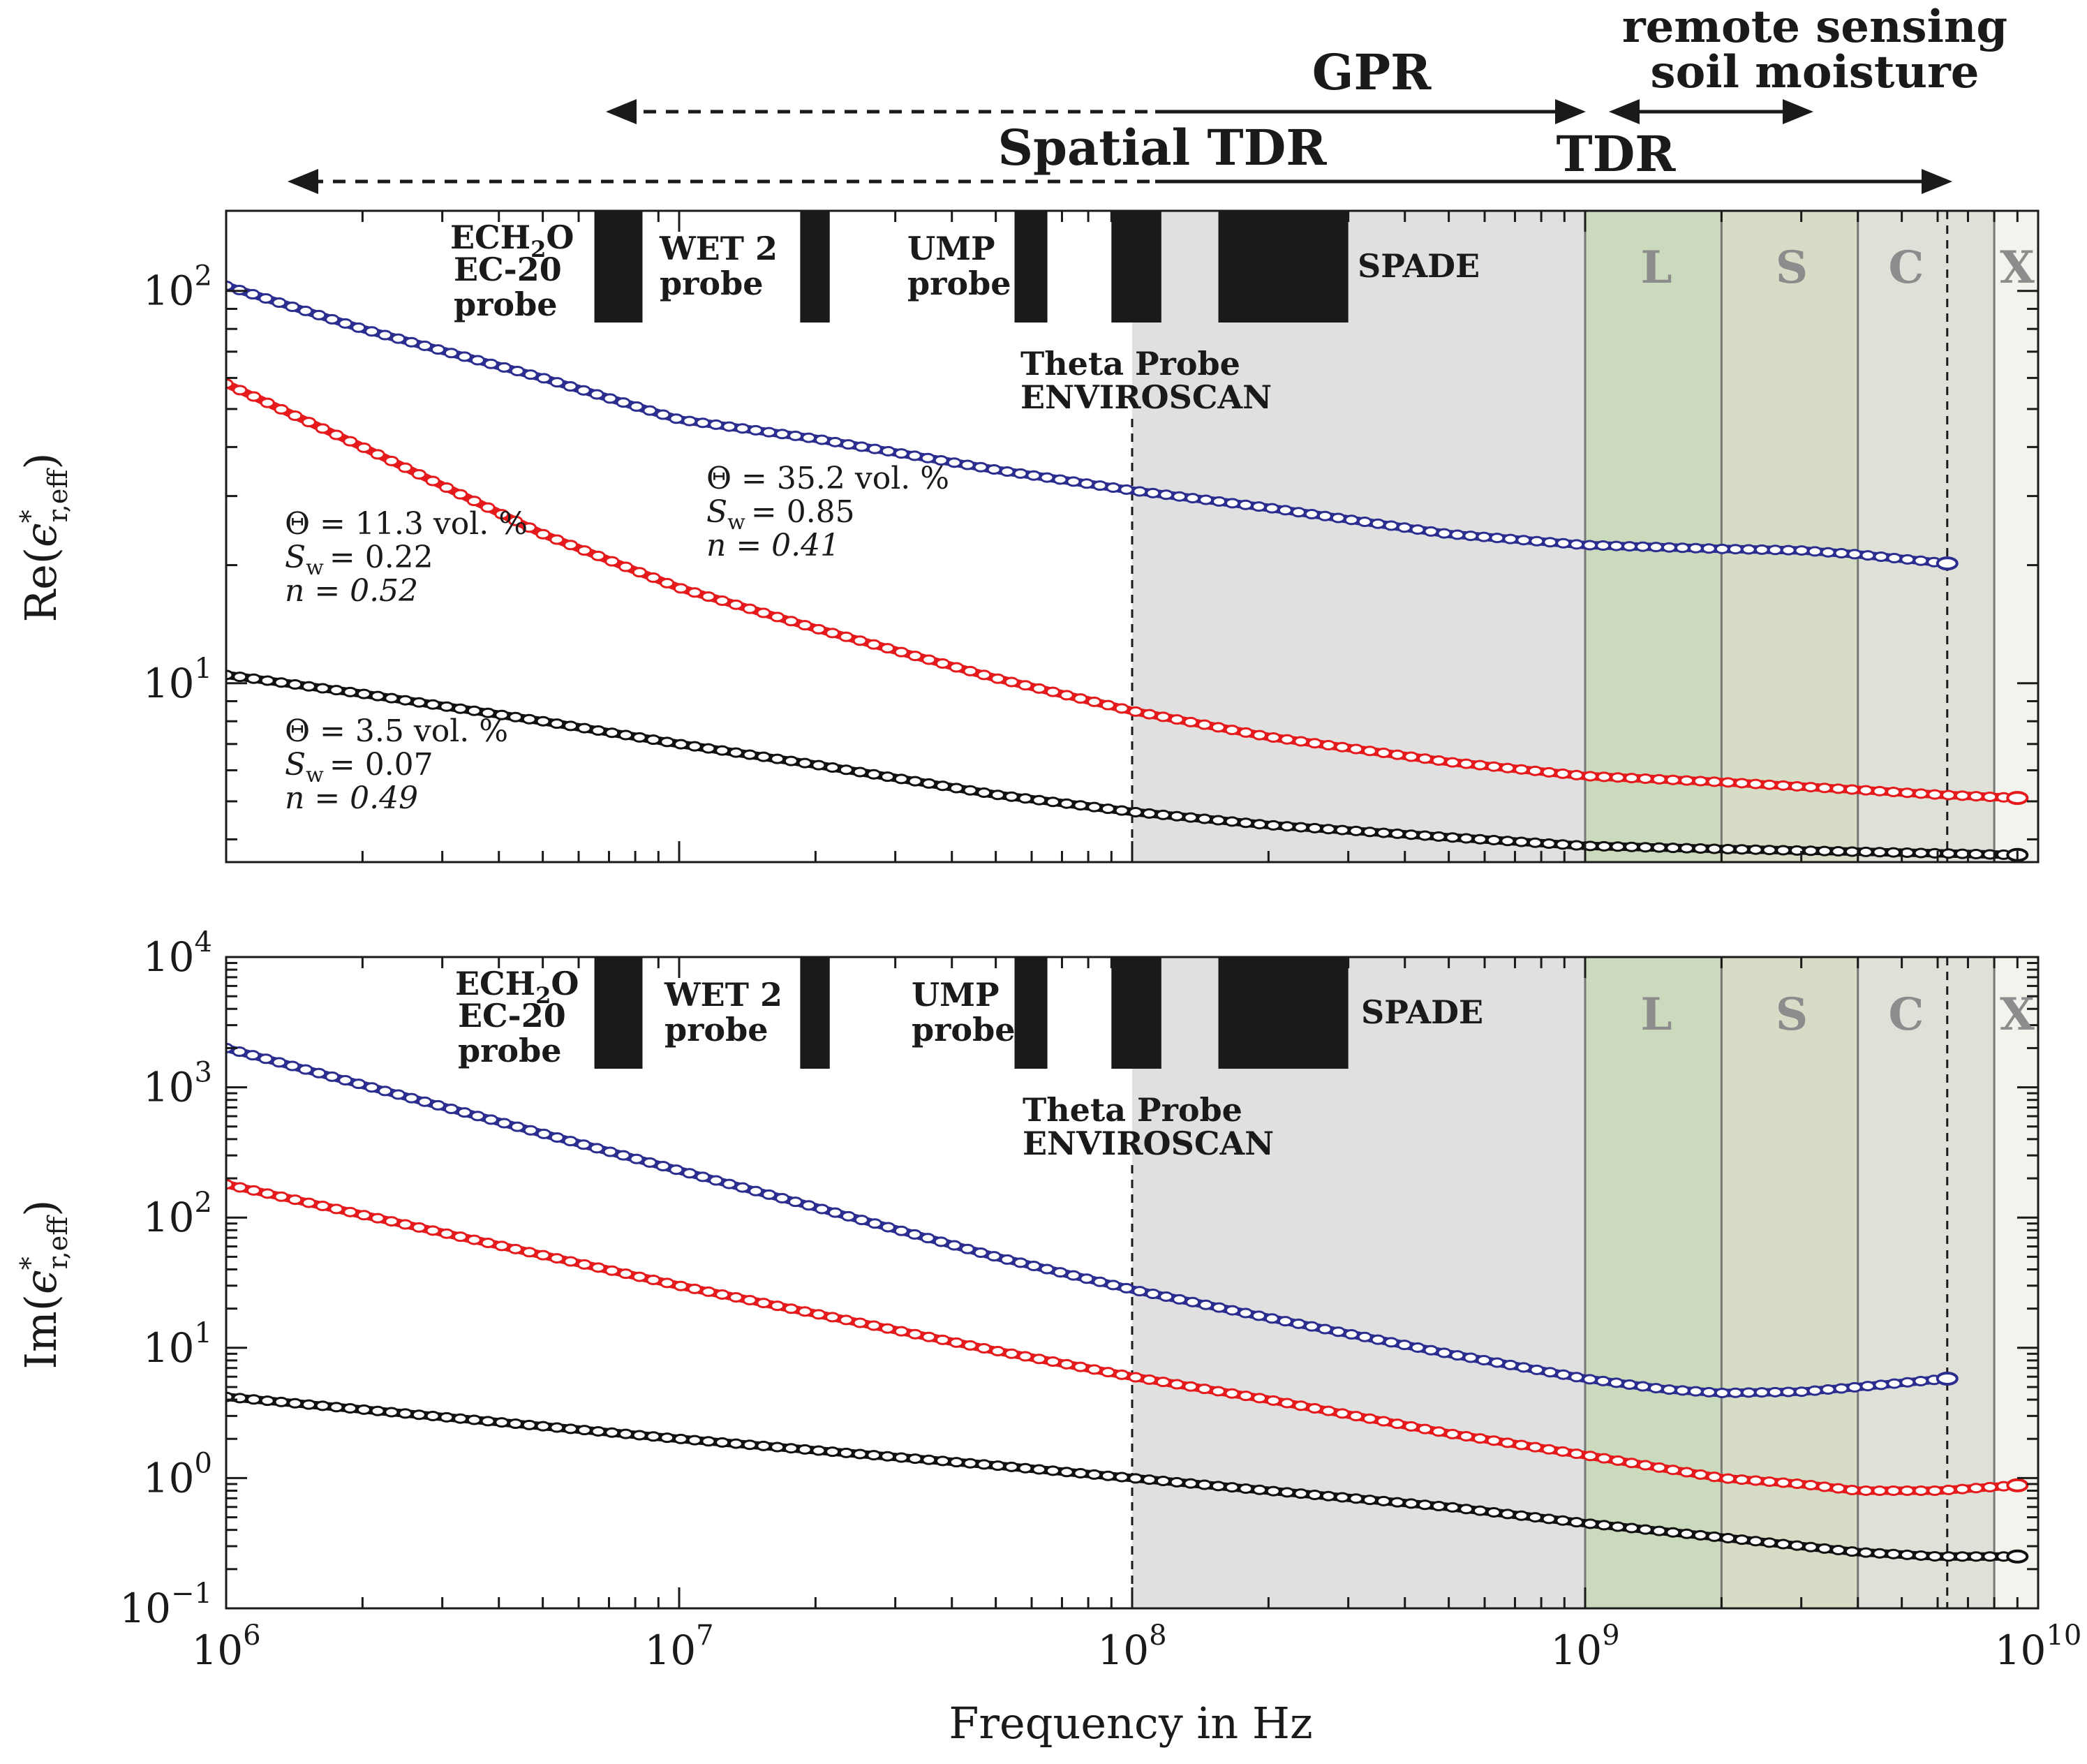  What do you see at coordinates (2017, 1014) in the screenshot?
I see `band-label-X: X` at bounding box center [2017, 1014].